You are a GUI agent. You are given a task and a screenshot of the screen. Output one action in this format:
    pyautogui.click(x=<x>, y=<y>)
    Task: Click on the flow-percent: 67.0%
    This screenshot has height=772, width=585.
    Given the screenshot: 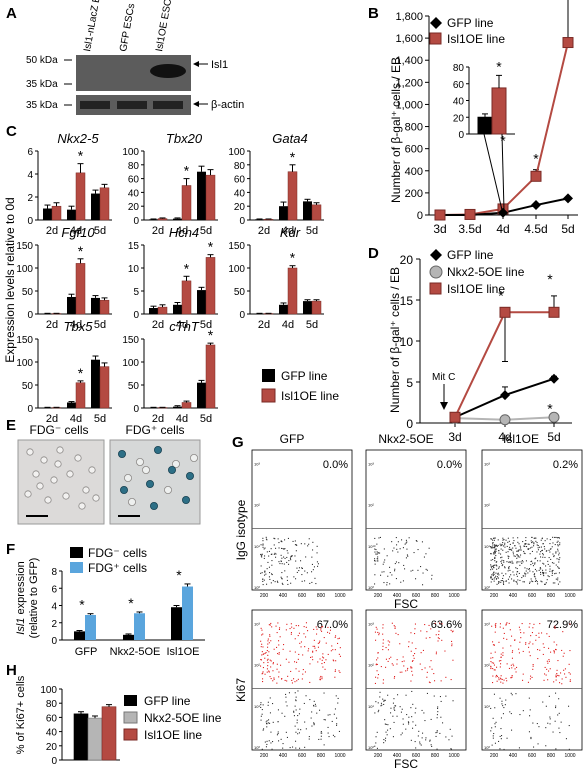 What is the action you would take?
    pyautogui.click(x=332, y=625)
    